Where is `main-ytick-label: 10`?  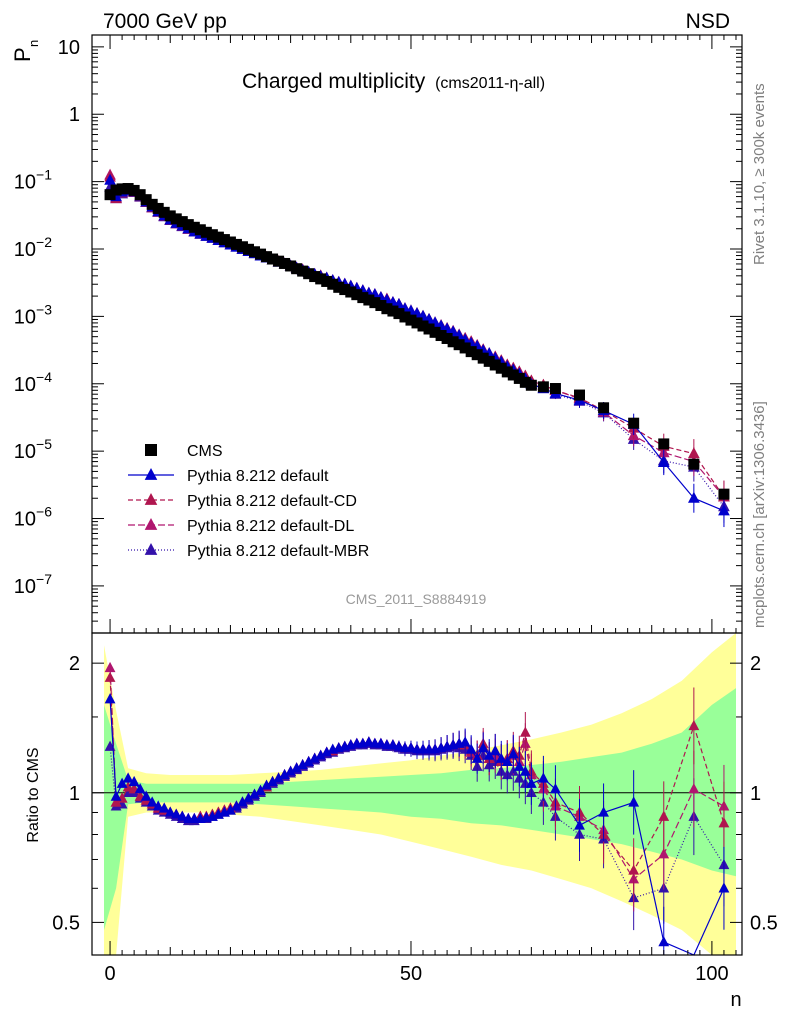 main-ytick-label: 10 is located at coordinates (69, 48).